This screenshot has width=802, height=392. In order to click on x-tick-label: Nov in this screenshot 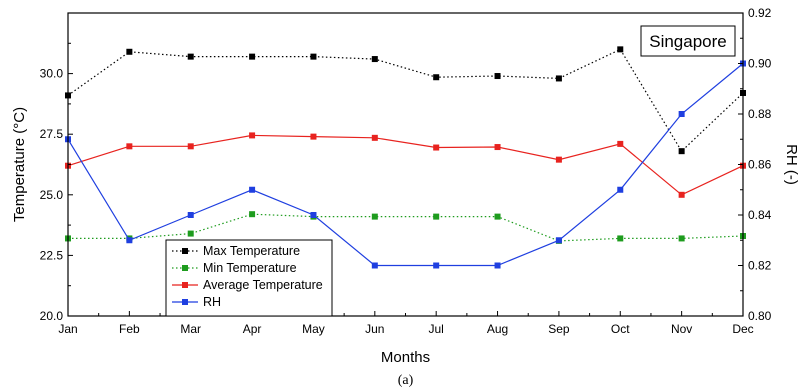, I will do `click(681, 329)`.